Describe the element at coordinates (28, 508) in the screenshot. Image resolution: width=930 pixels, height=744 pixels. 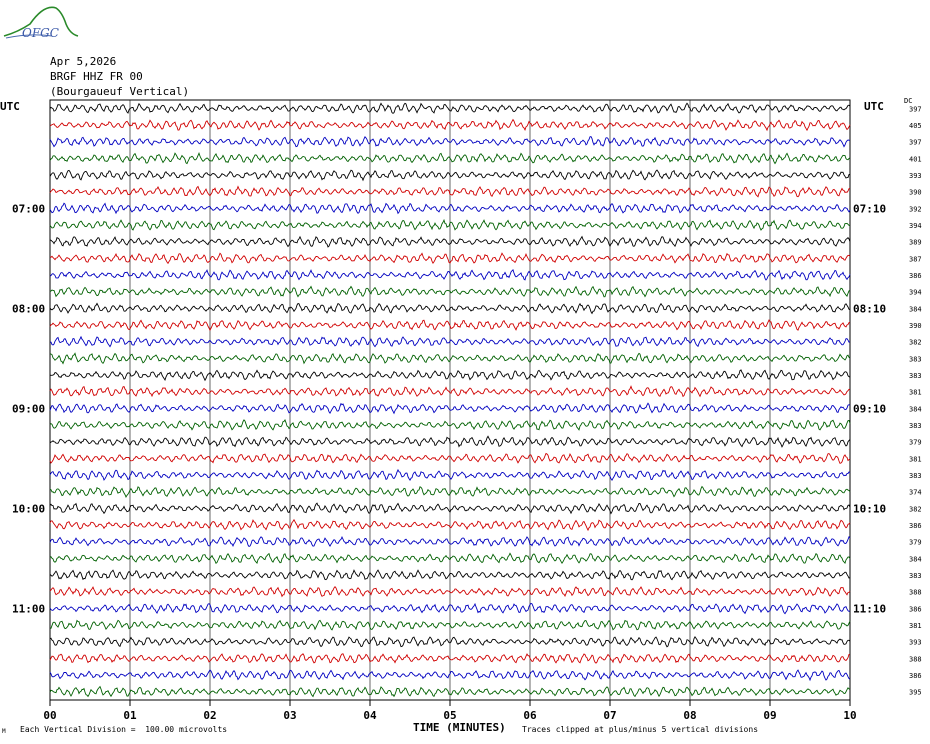
I see `hour-label-left: 10:00` at that location.